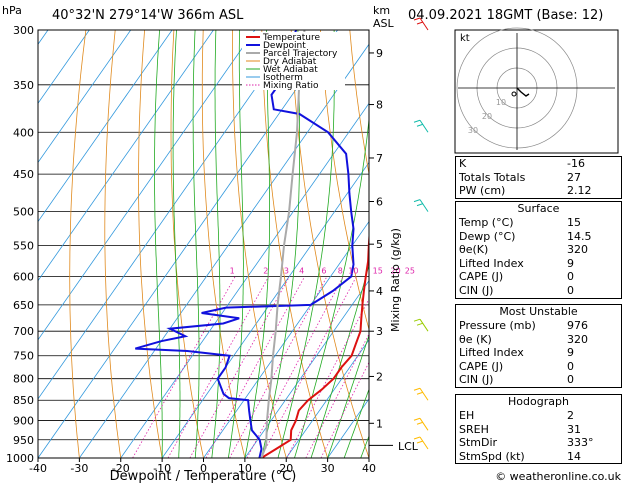 The height and width of the screenshot is (486, 629). What do you see at coordinates (286, 270) in the screenshot?
I see `mixing-ratio-label: 3` at bounding box center [286, 270].